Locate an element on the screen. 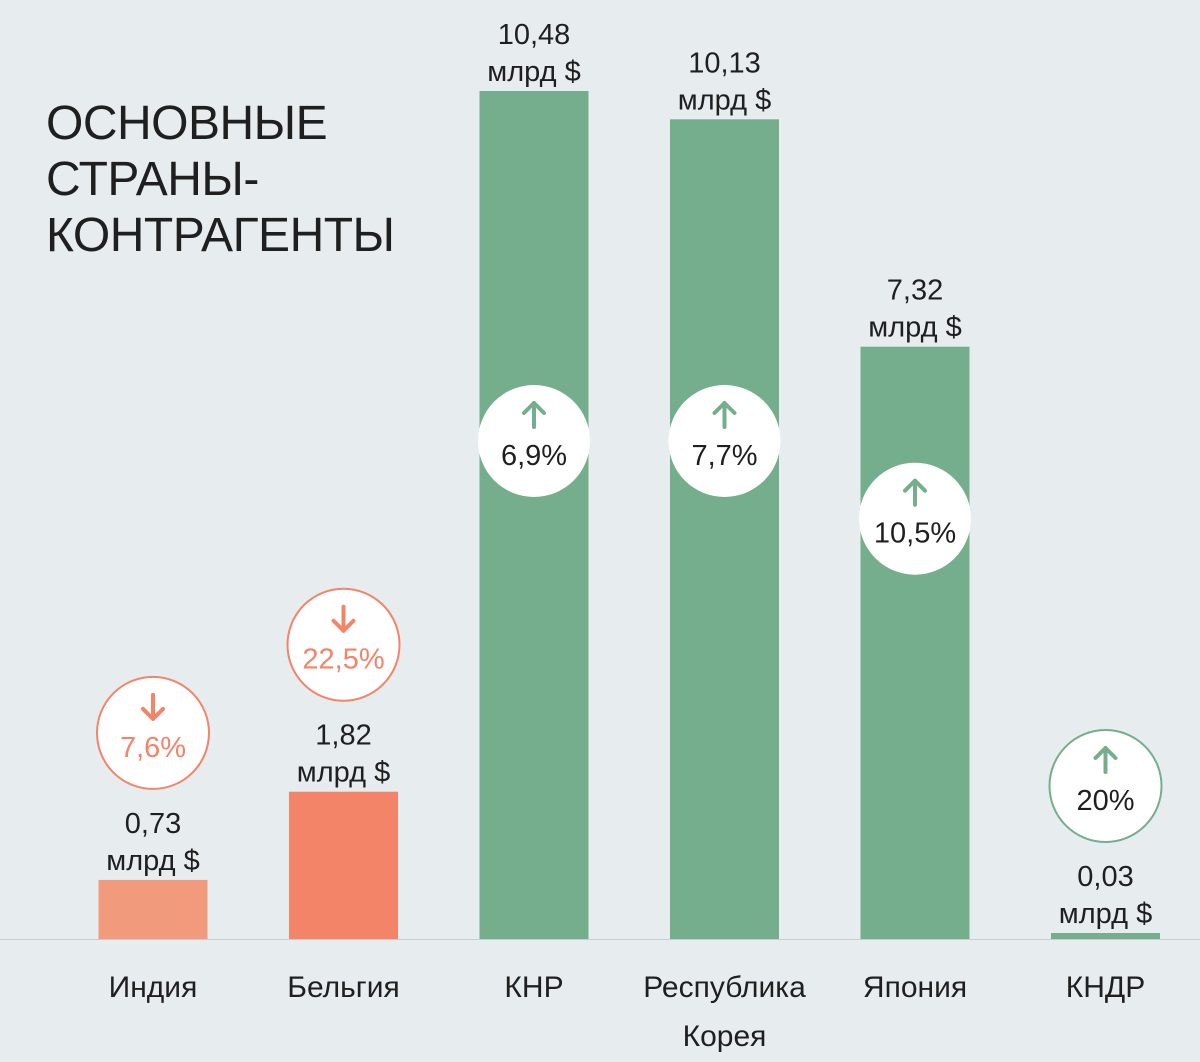 This screenshot has height=1062, width=1200. category-label-5: КНДР is located at coordinates (1105, 987).